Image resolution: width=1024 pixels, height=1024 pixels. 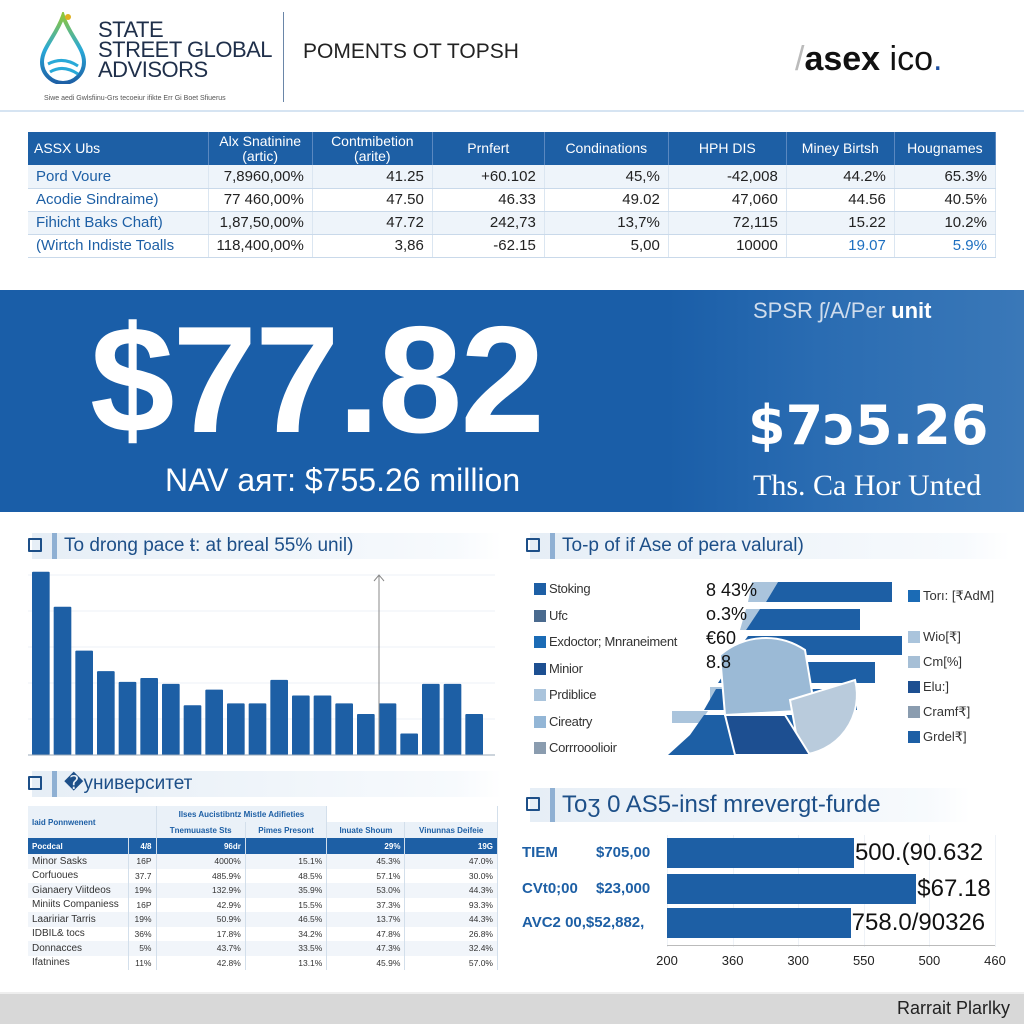 What do you see at coordinates (35, 783) in the screenshot?
I see `clipboard-icon` at bounding box center [35, 783].